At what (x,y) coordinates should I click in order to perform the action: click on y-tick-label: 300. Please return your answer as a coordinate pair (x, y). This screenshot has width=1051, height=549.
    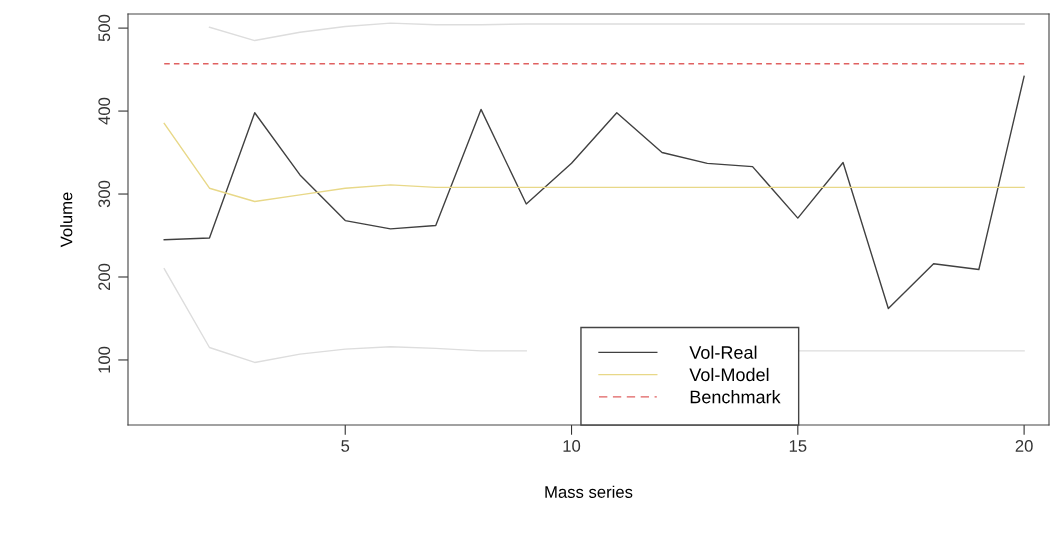
    Looking at the image, I should click on (104, 194).